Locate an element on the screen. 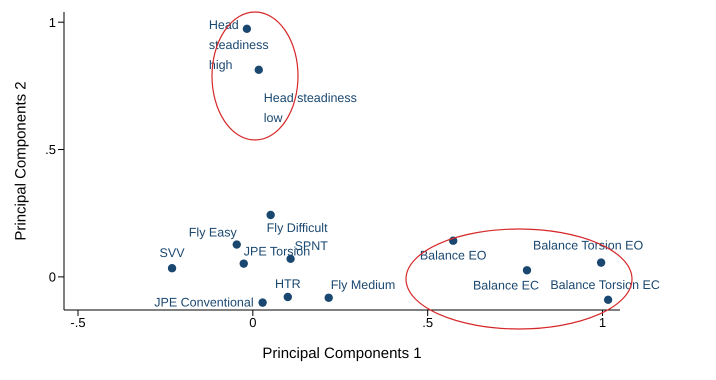 The height and width of the screenshot is (380, 716). annotation: JPE Conventional is located at coordinates (204, 303).